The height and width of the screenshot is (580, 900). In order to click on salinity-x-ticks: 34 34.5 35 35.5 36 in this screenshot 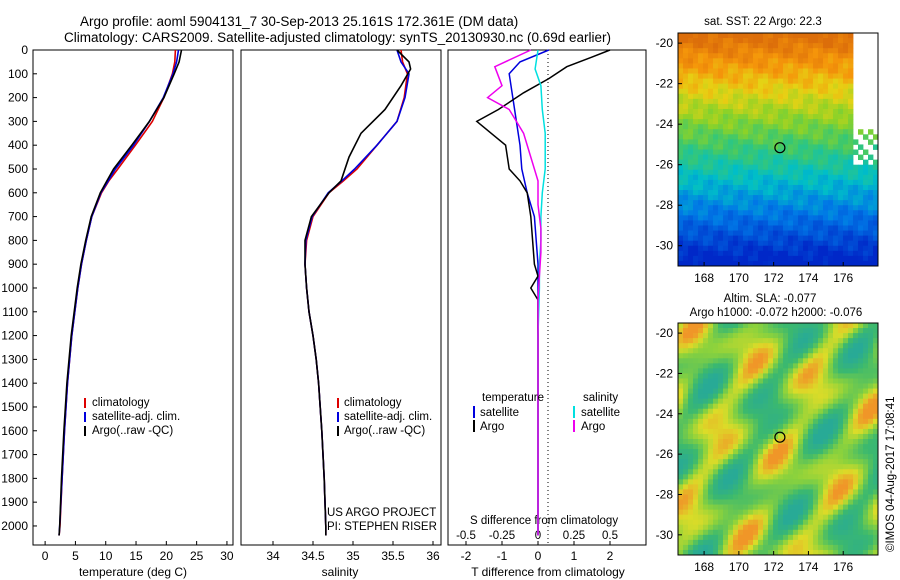, I will do `click(353, 552)`.